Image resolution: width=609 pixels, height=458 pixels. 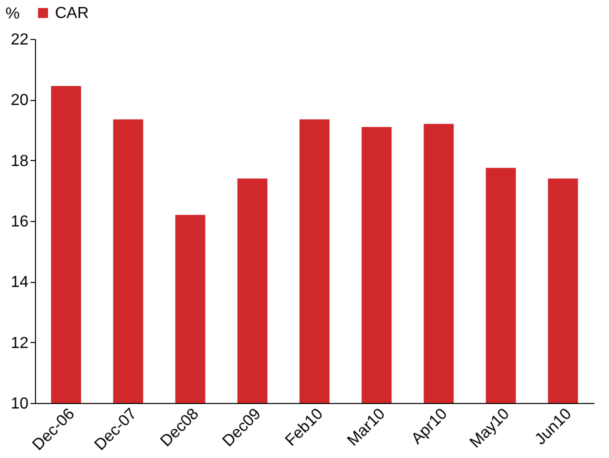 What do you see at coordinates (19, 343) in the screenshot?
I see `y-tick-label: 12` at bounding box center [19, 343].